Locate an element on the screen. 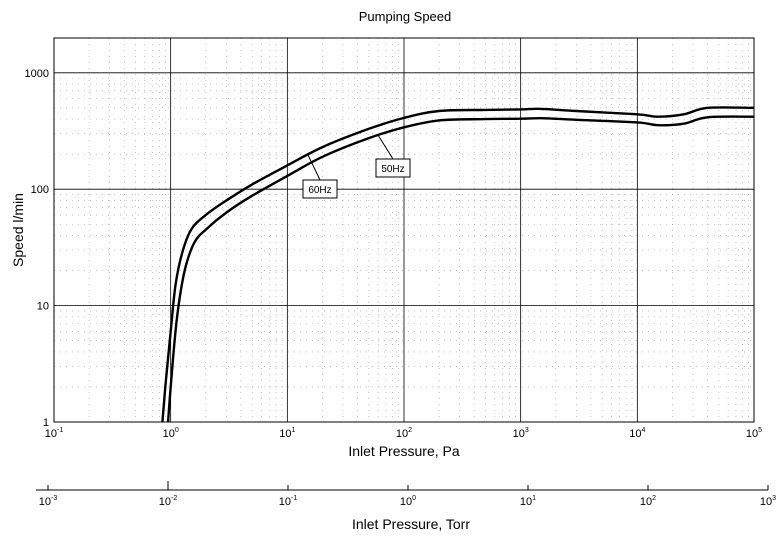  torr-tick-label: 10⁻³ is located at coordinates (48, 501).